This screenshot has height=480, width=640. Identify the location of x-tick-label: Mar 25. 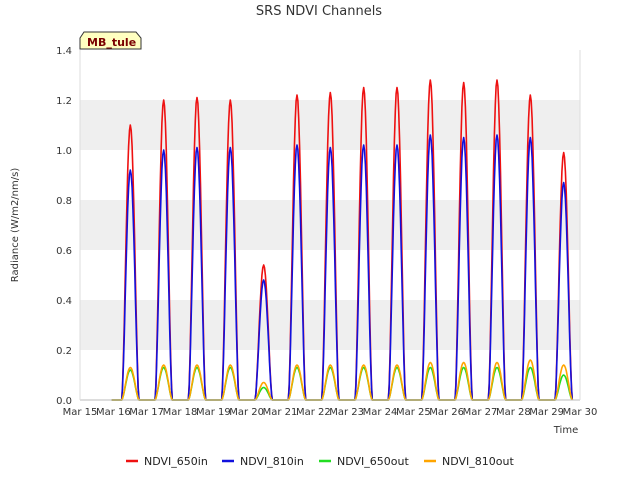
(413, 412).